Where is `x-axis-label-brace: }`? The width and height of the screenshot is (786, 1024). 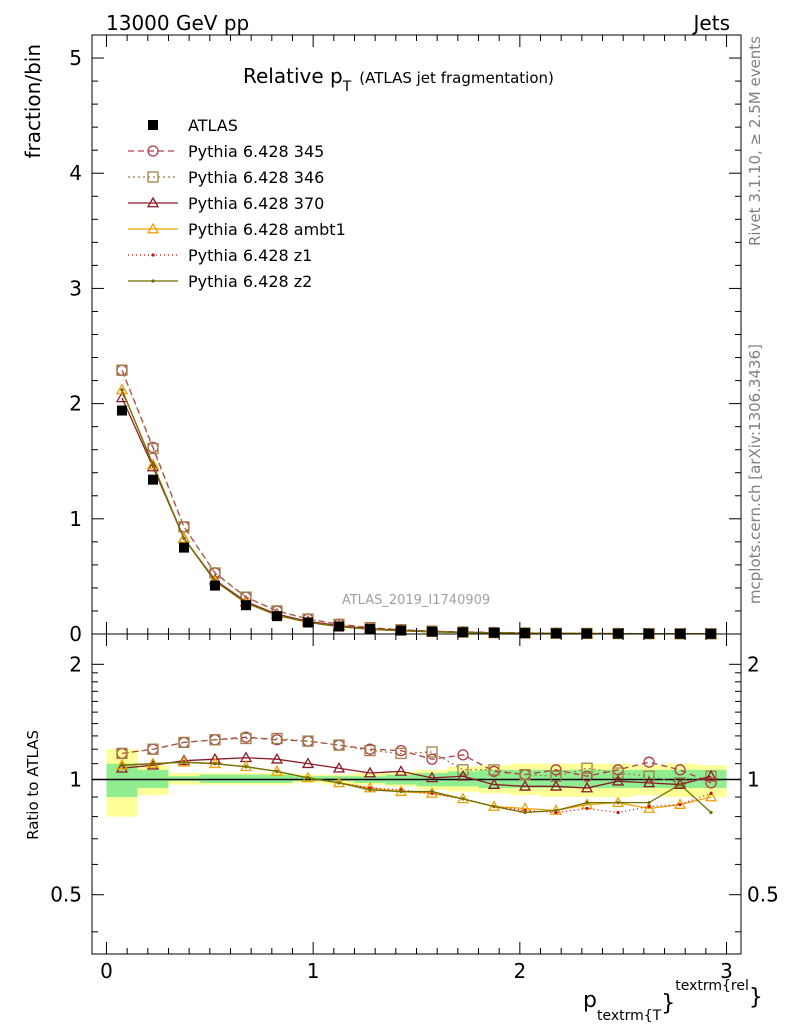 x-axis-label-brace: } is located at coordinates (668, 1003).